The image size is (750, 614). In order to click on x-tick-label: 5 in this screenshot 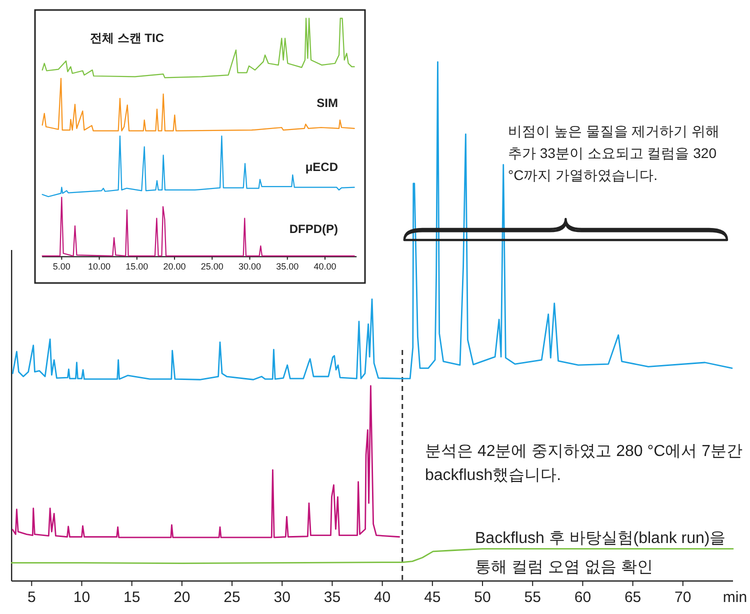, I will do `click(31, 597)`.